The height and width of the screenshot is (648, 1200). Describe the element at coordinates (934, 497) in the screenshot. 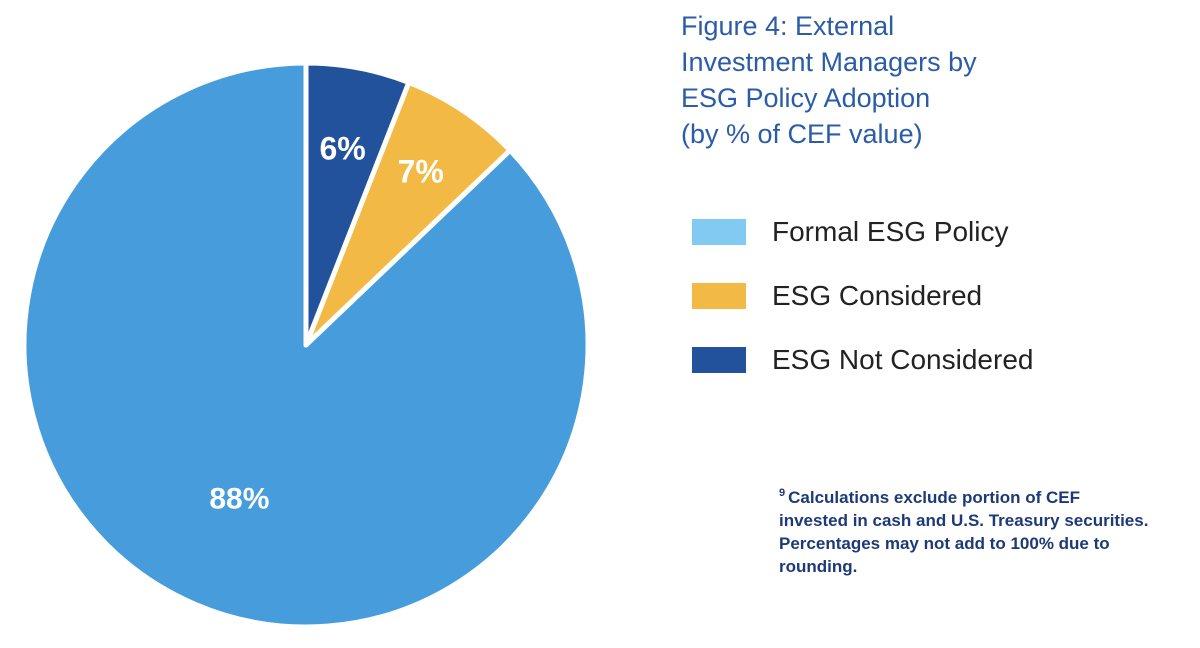

I see `footnote-text-1: Calculations exclude portion of CEF` at that location.